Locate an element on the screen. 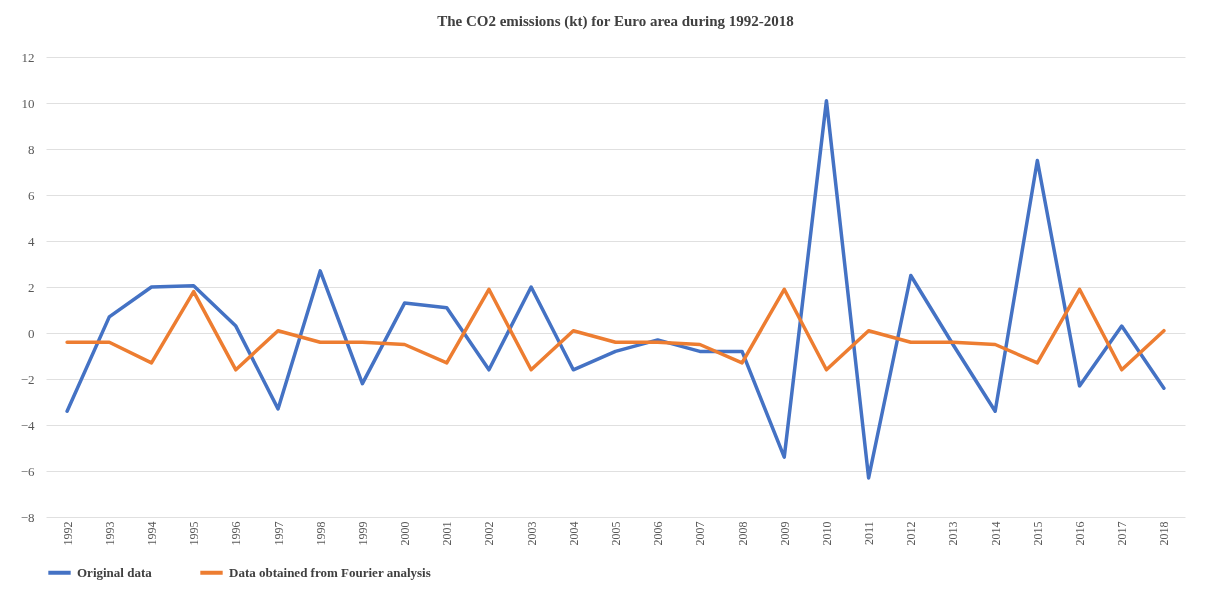  x-tick-label: 1999 is located at coordinates (362, 533).